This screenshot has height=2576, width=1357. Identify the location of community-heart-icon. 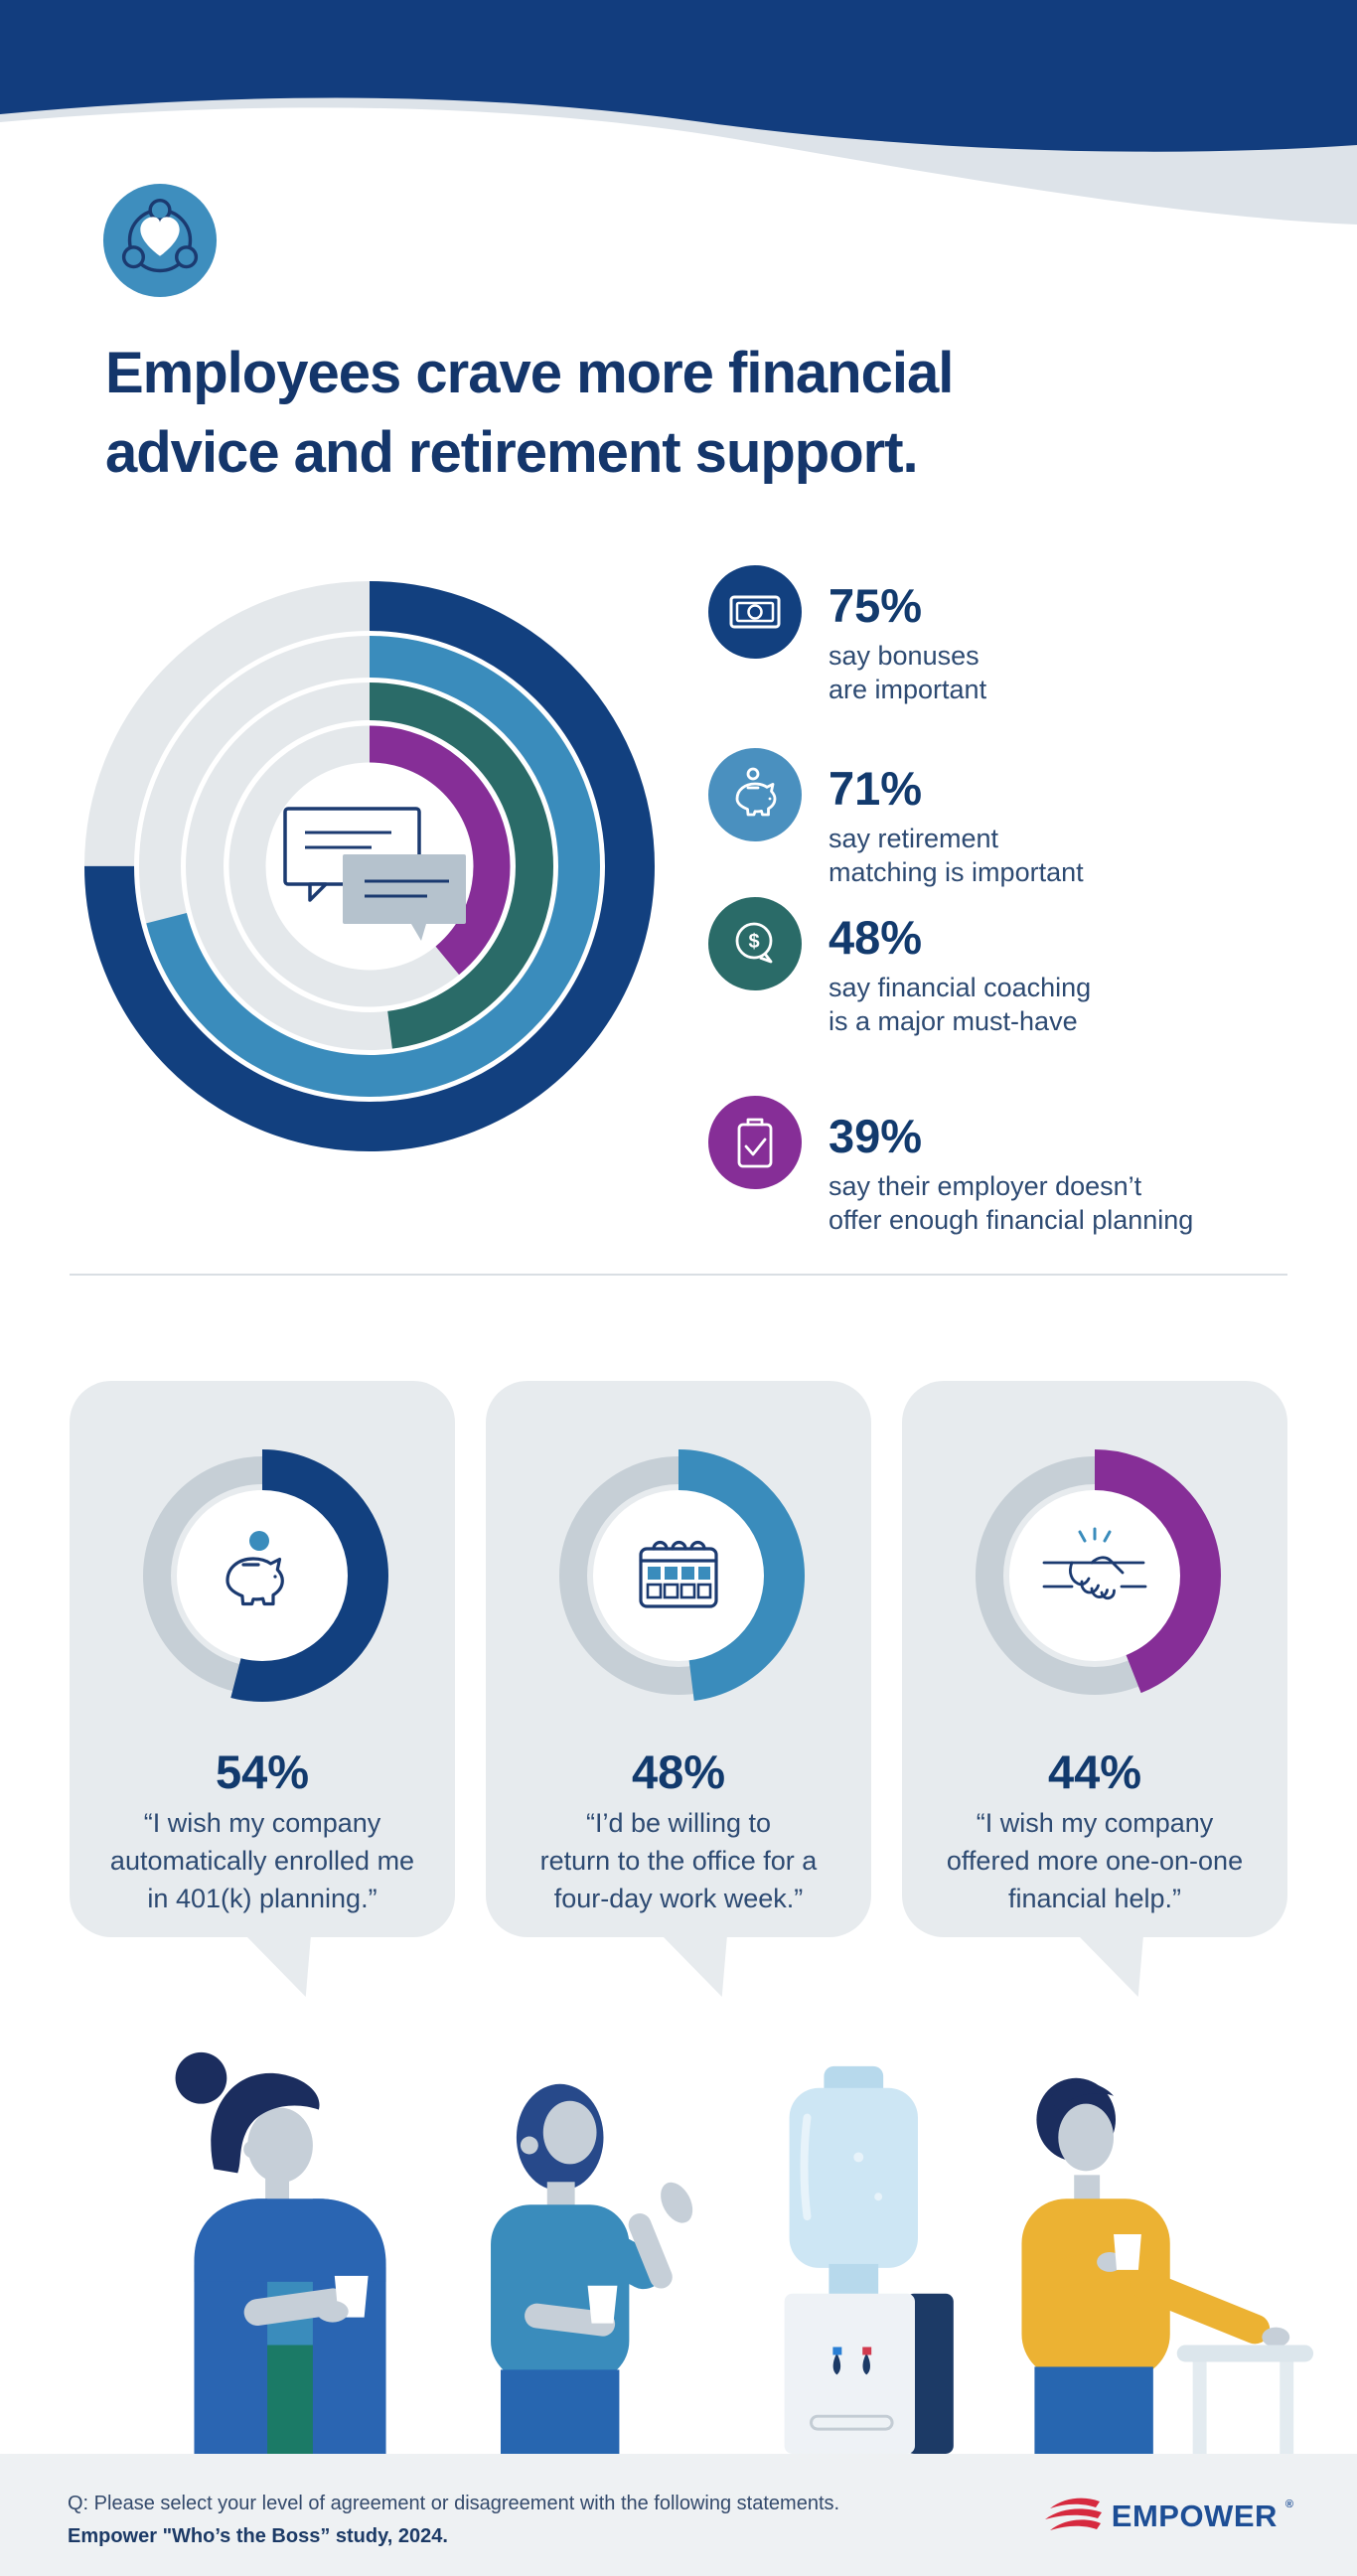
(160, 240).